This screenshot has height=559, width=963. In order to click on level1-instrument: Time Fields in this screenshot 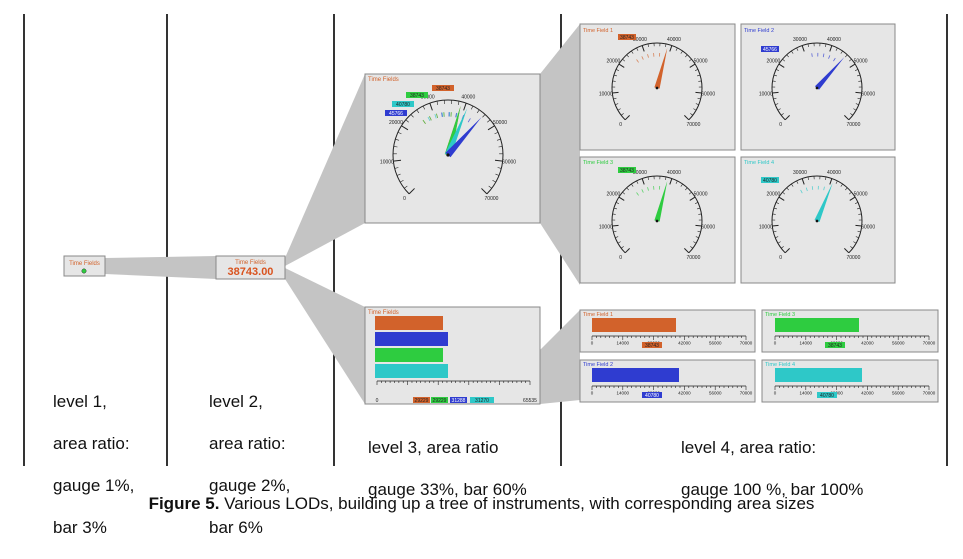, I will do `click(84, 266)`.